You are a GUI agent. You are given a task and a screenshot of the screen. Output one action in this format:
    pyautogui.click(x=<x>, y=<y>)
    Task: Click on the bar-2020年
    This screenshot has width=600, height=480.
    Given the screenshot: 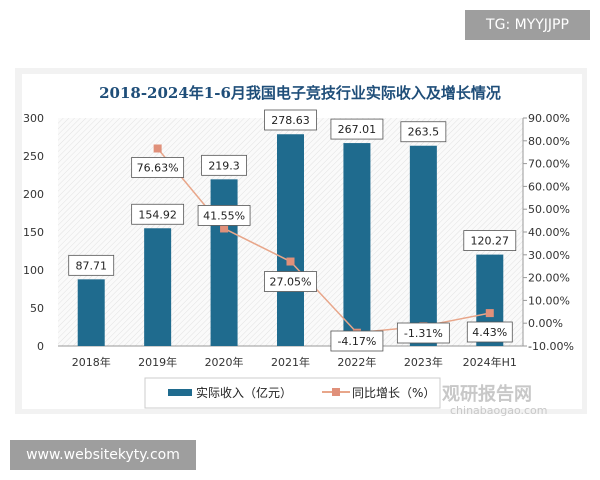 What is the action you would take?
    pyautogui.click(x=224, y=262)
    